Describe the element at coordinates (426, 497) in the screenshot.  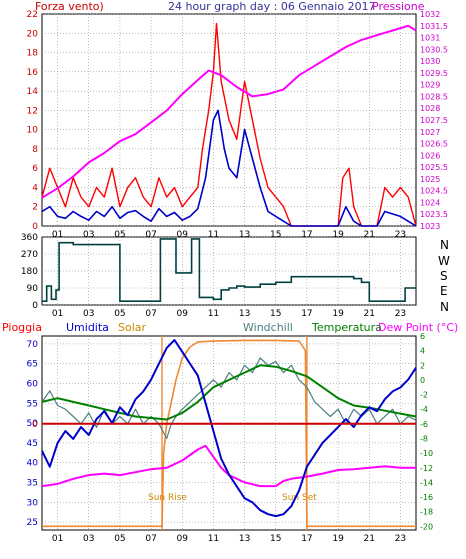
I see `temperature-tick-label: -16` at that location.